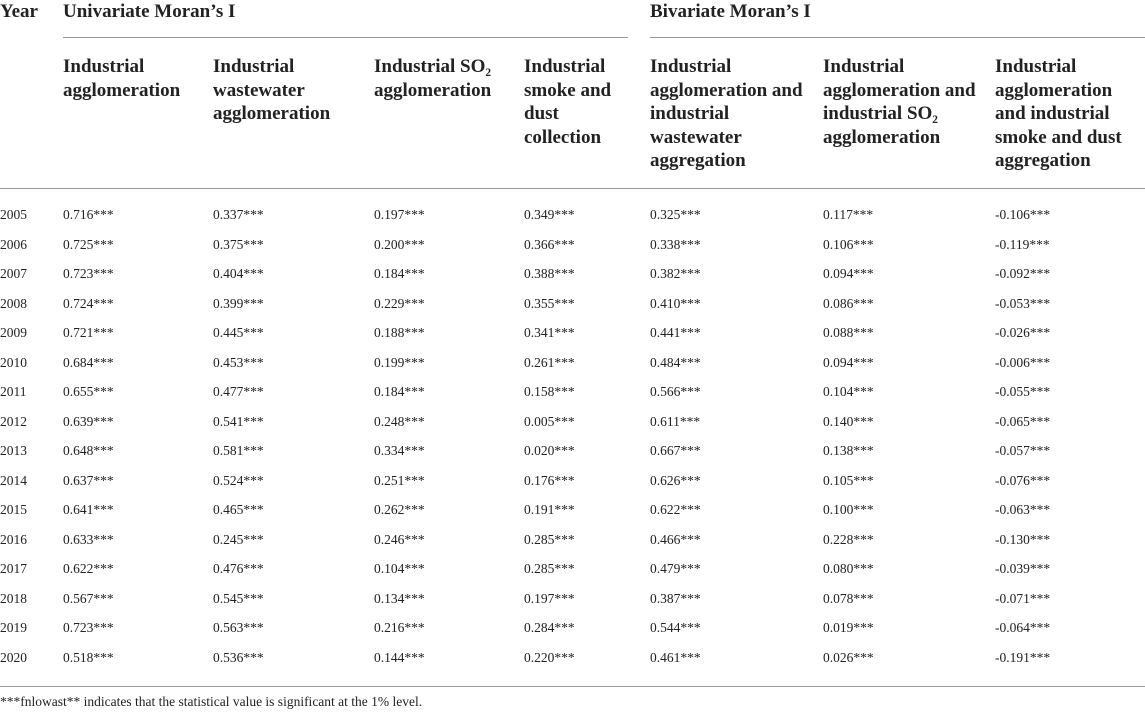 The width and height of the screenshot is (1145, 712). I want to click on value-cell: 0.725***, so click(88, 244).